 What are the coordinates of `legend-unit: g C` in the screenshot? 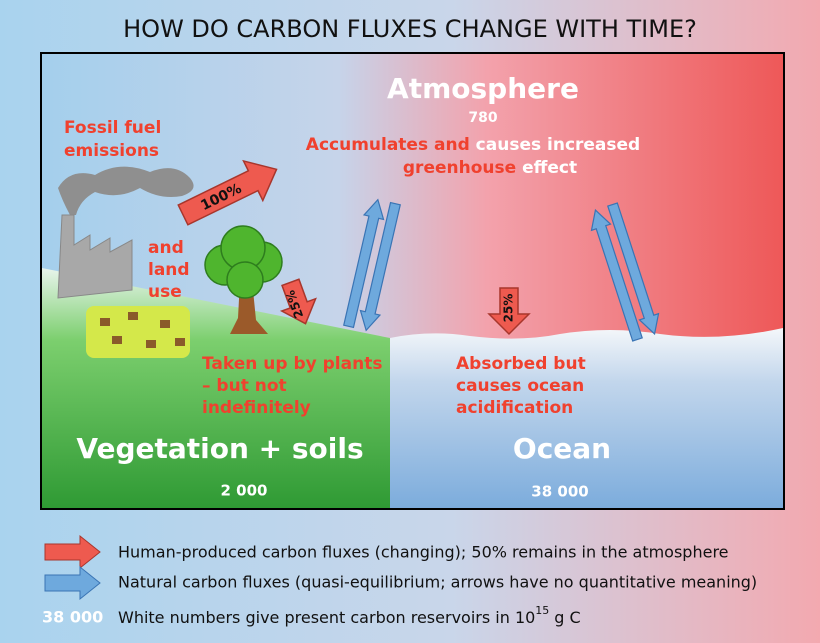 It's located at (567, 617).